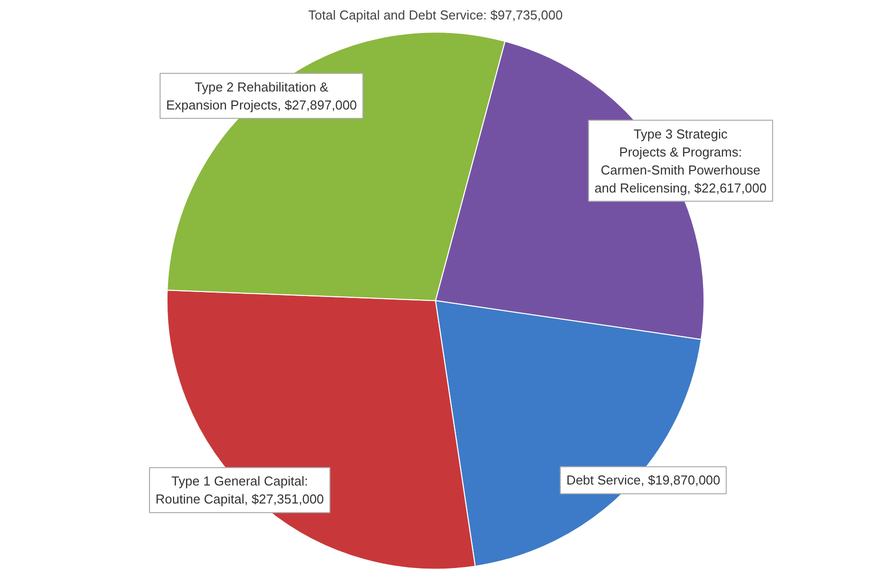 This screenshot has height=584, width=870. Describe the element at coordinates (680, 161) in the screenshot. I see `slice-label: Type 3 Strategic Projects & Programs: Carmen-Smith Powerhouse and Relicensing, $22,617,000` at that location.